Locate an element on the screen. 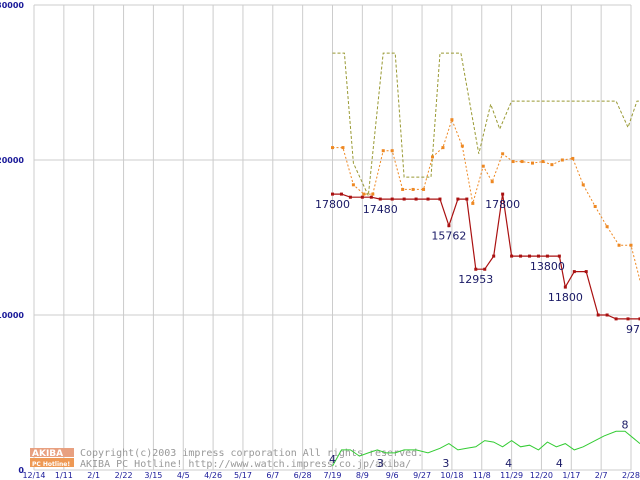  logo-bottom-text: PC Hotline! is located at coordinates (51, 464).